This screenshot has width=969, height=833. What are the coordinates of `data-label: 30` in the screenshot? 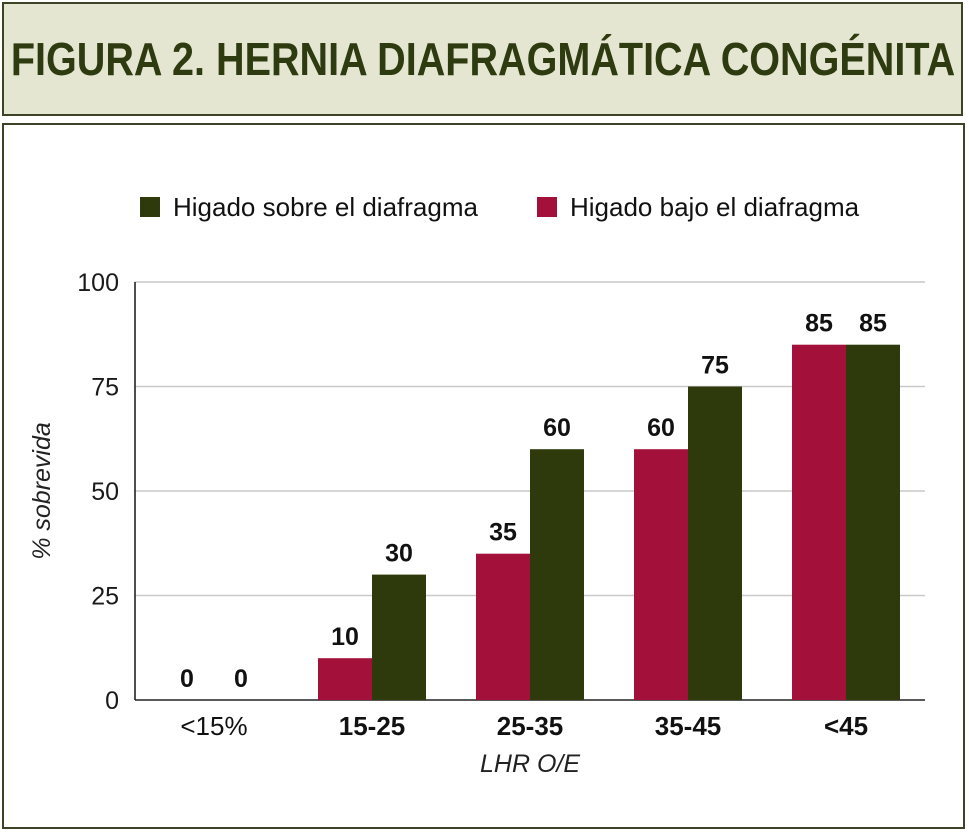 It's located at (399, 554).